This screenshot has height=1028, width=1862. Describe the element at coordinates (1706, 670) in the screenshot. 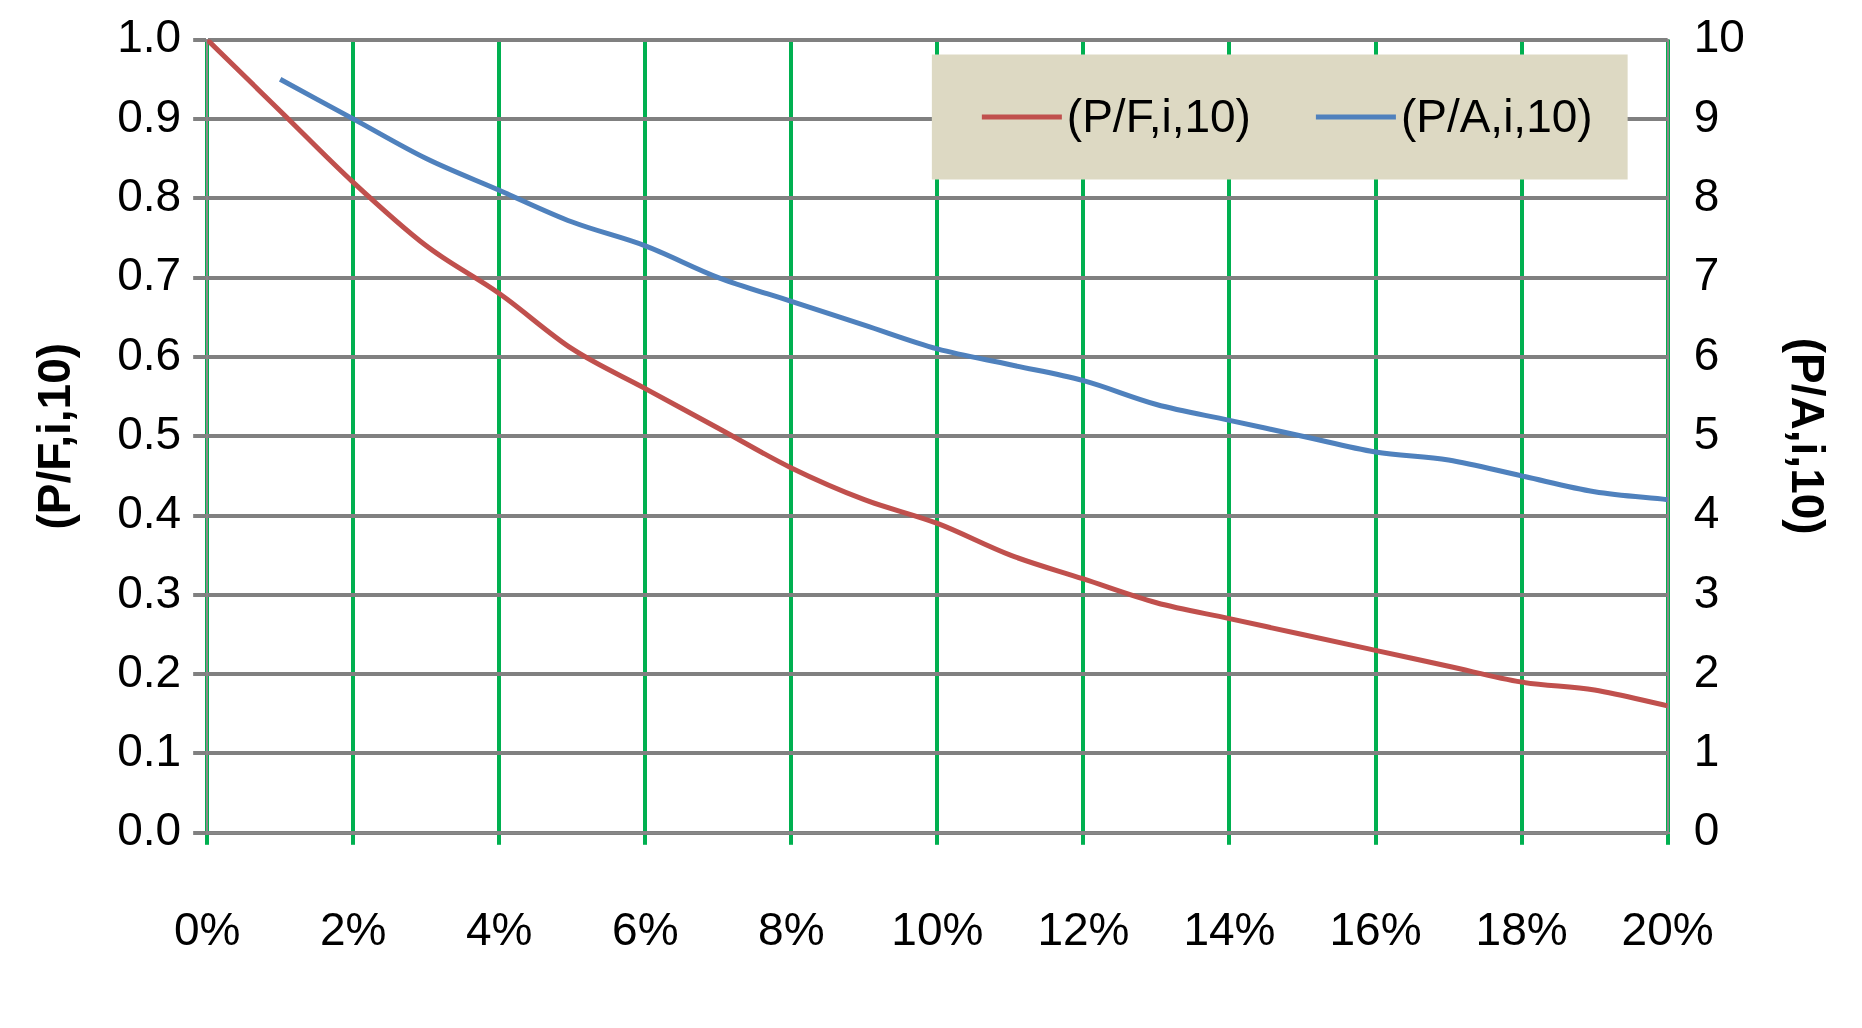

I see `y2-tick-label: 2` at that location.